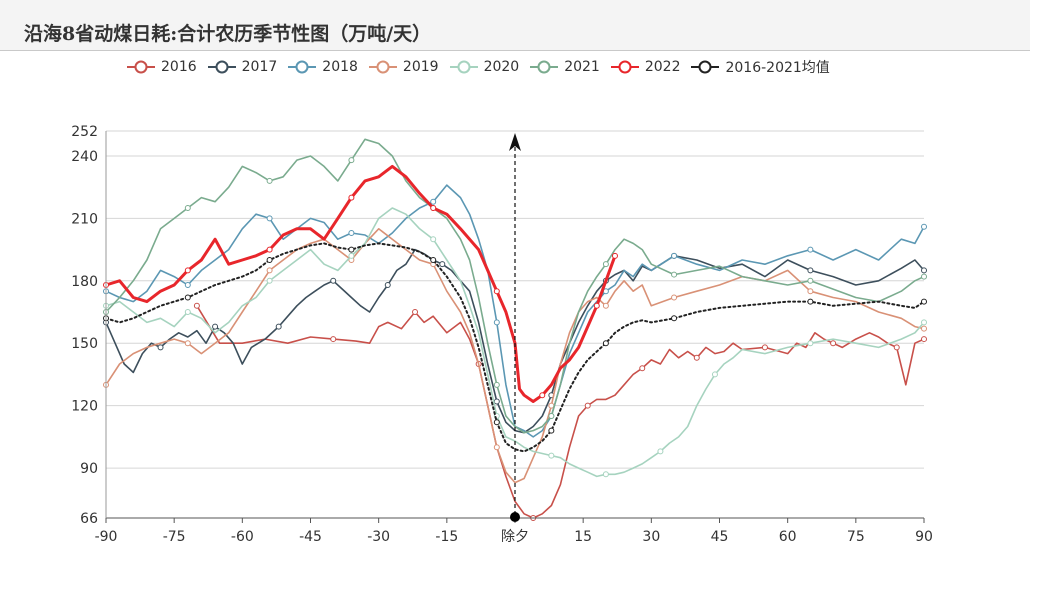 The image size is (1041, 598). What do you see at coordinates (161, 67) in the screenshot?
I see `legend-item: 2016` at bounding box center [161, 67].